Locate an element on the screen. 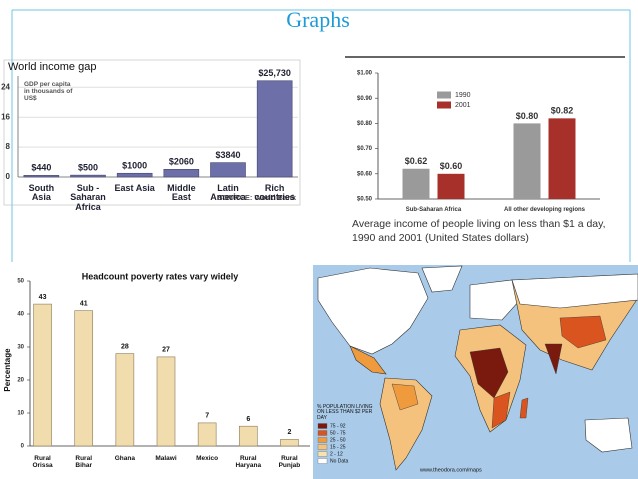  value-label: $0.80 is located at coordinates (527, 116).